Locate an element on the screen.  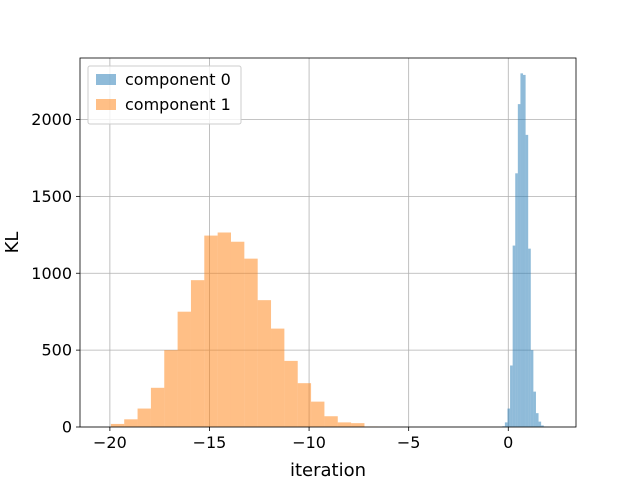
y-tick-label: 0 is located at coordinates (67, 427).